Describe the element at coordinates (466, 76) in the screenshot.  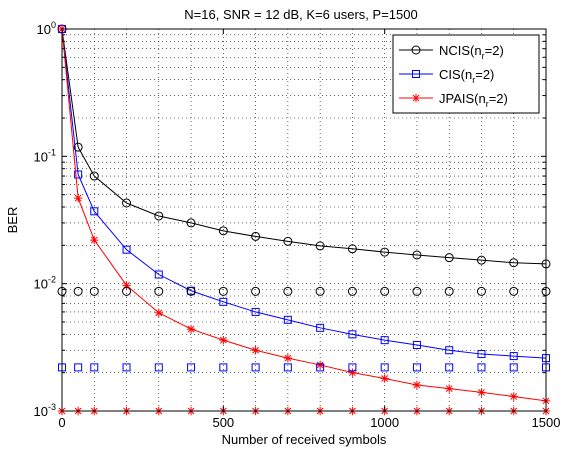
I see `legend-label: CIS(nr=2)` at that location.